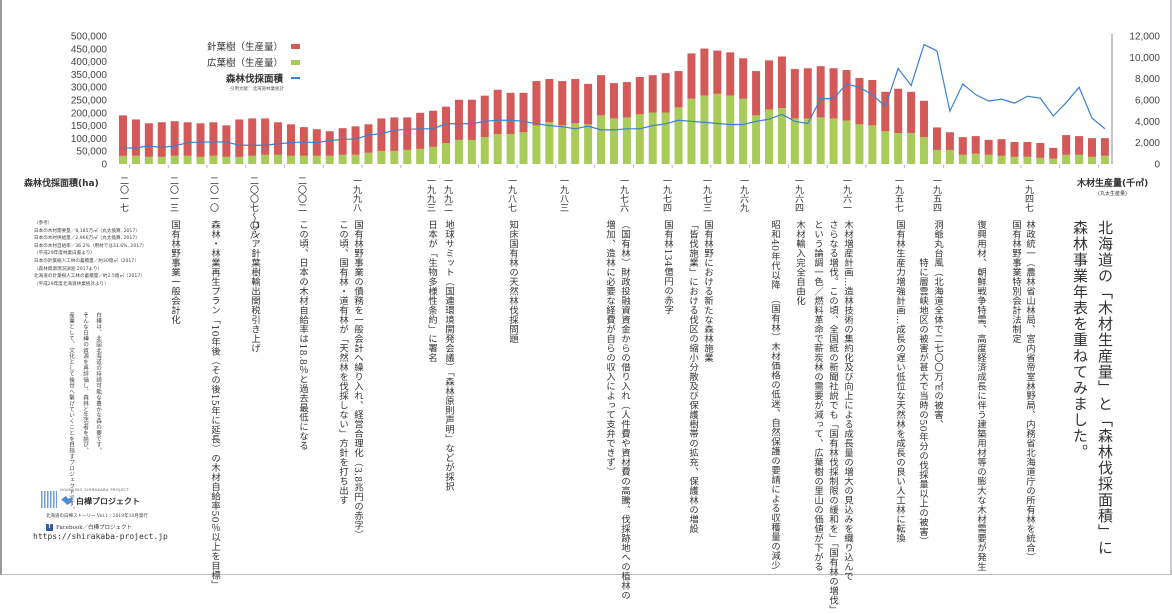 This screenshot has width=1172, height=614. I want to click on bar-broadleaf-1961, so click(846, 142).